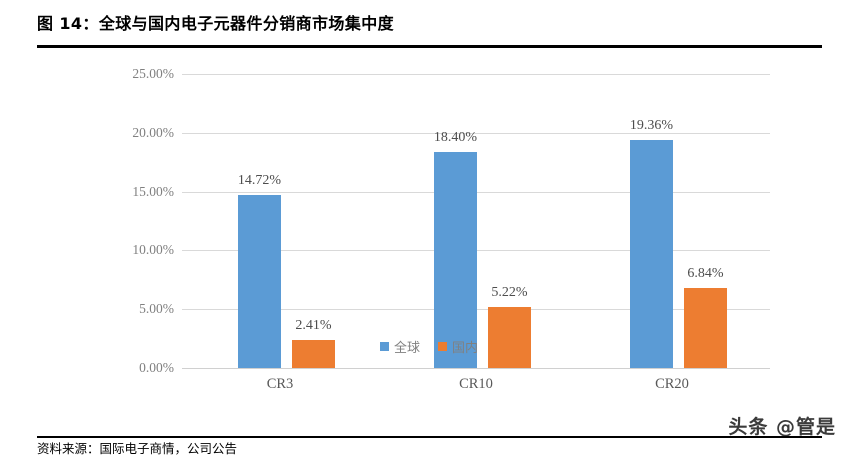  Describe the element at coordinates (156, 367) in the screenshot. I see `y-axis-tick-label: 0.00%` at that location.